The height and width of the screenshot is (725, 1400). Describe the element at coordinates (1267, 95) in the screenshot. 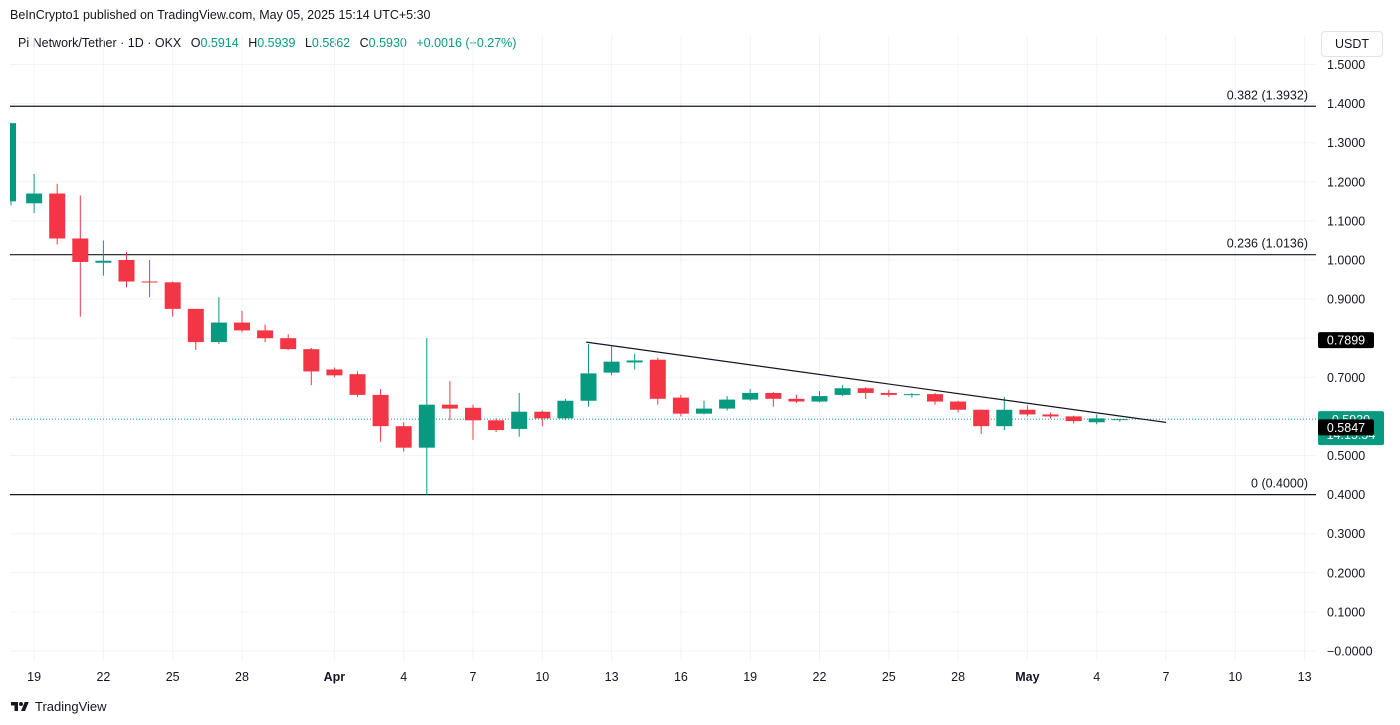

I see `fib-level-label: 0.382 (1.3932)` at that location.